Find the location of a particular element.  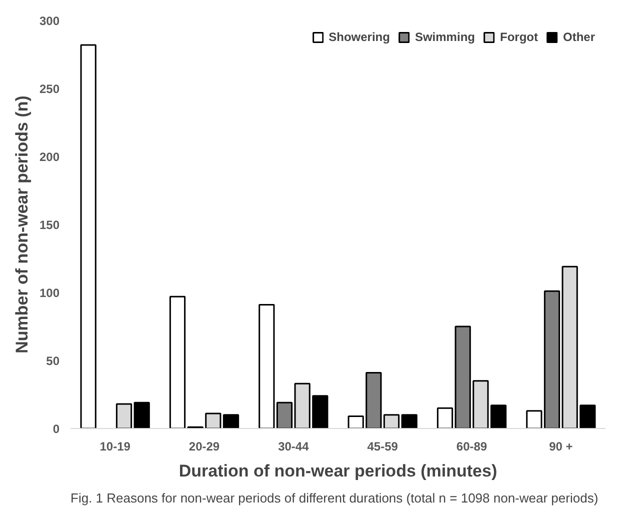

y-tick-label: 100 is located at coordinates (49, 293).